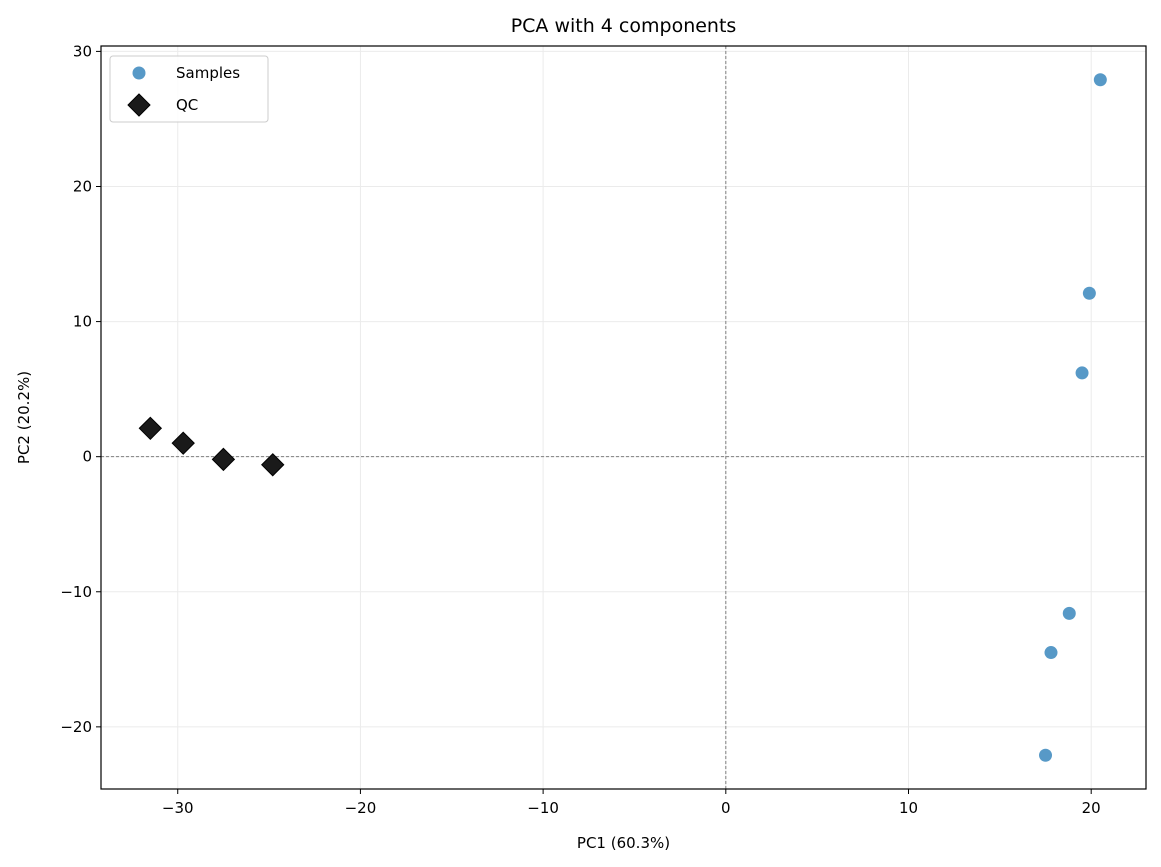 Image resolution: width=1161 pixels, height=867 pixels. I want to click on y-tick-label: 0, so click(87, 457).